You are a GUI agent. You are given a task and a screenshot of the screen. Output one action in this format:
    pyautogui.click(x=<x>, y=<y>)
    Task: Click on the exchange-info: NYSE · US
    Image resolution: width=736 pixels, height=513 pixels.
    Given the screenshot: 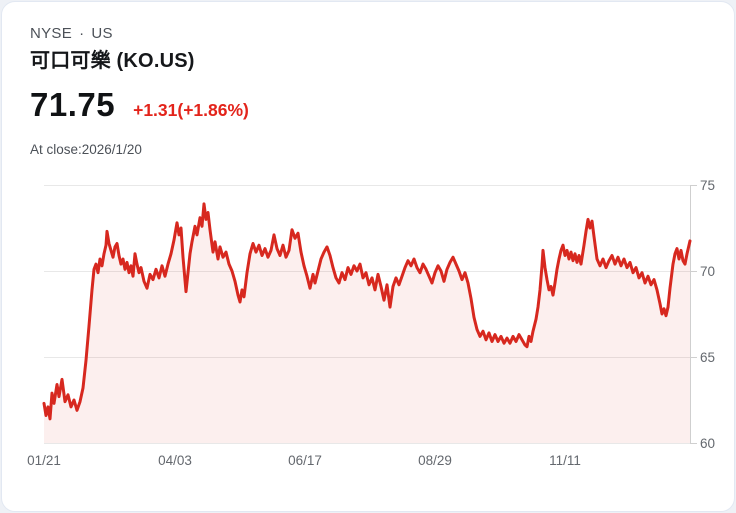 What is the action you would take?
    pyautogui.click(x=71, y=33)
    